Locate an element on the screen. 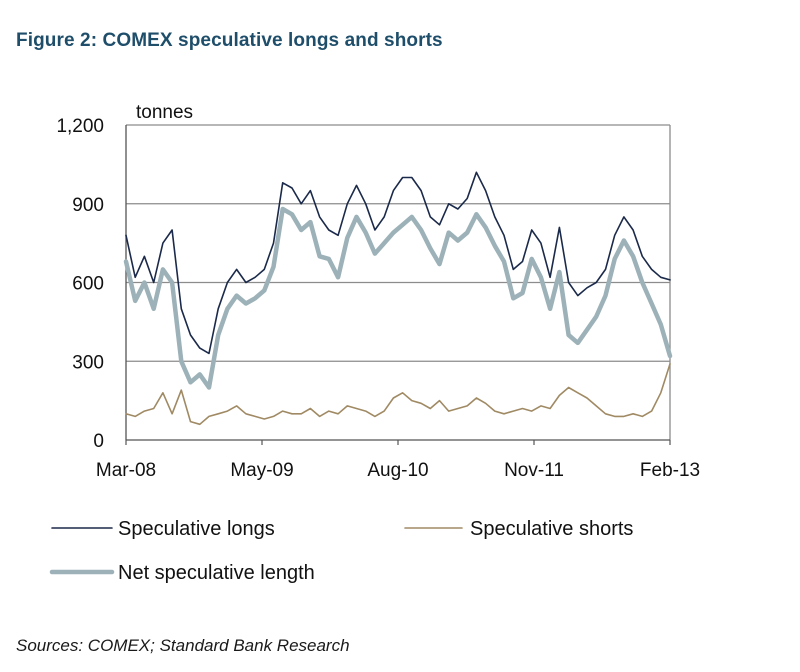 The height and width of the screenshot is (672, 800). y-tick-label: 600 is located at coordinates (88, 284).